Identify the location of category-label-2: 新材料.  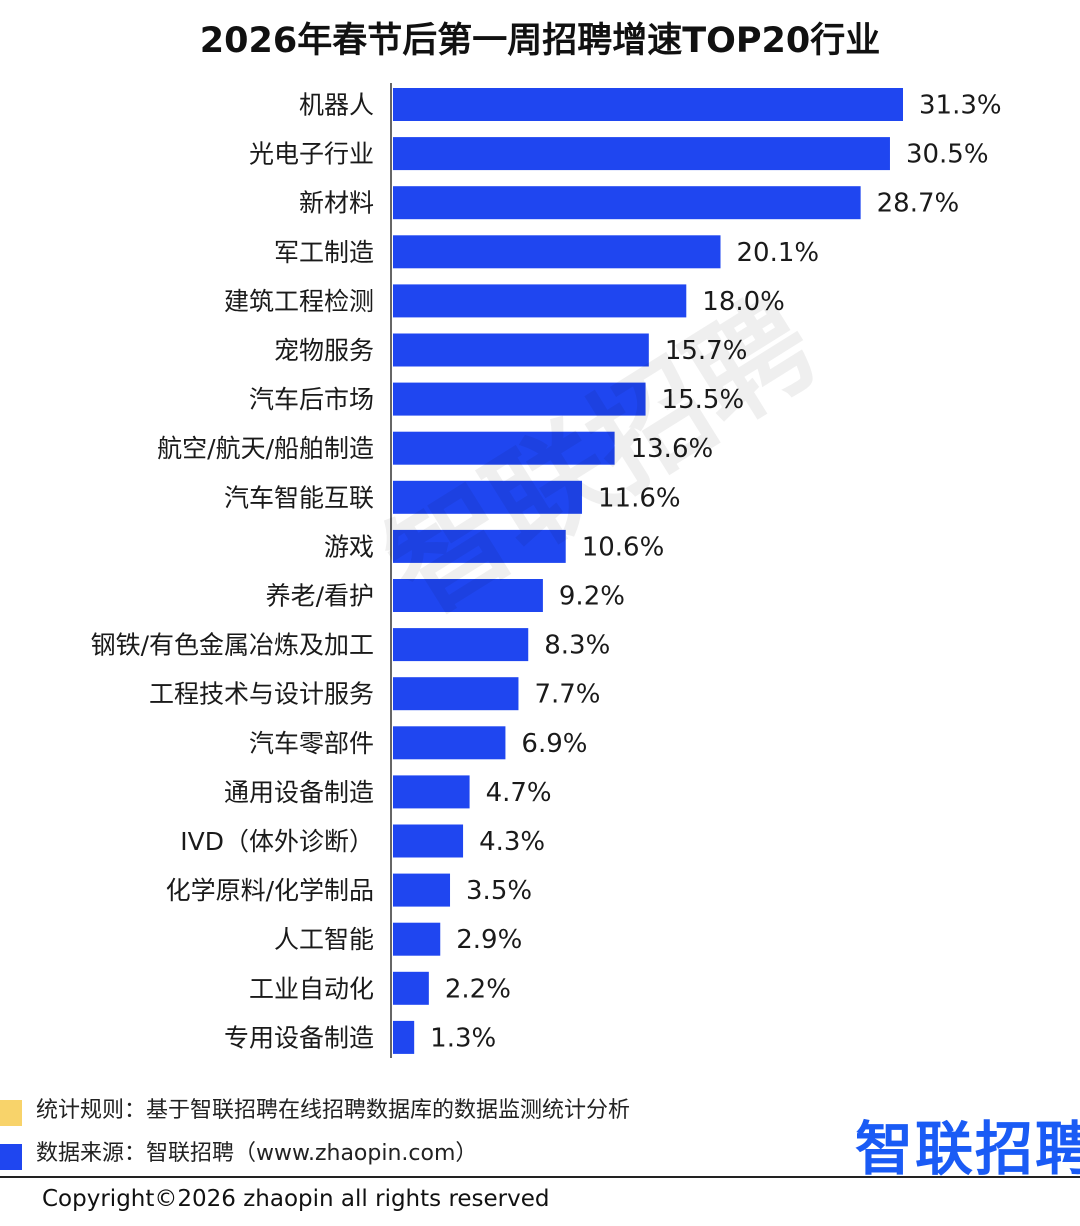
(336, 203).